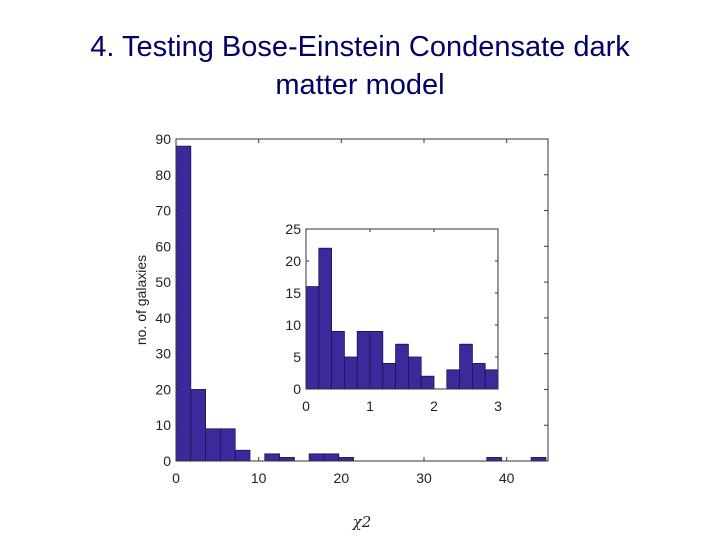 This screenshot has width=720, height=540. Describe the element at coordinates (434, 406) in the screenshot. I see `x-tick-label: 2` at that location.